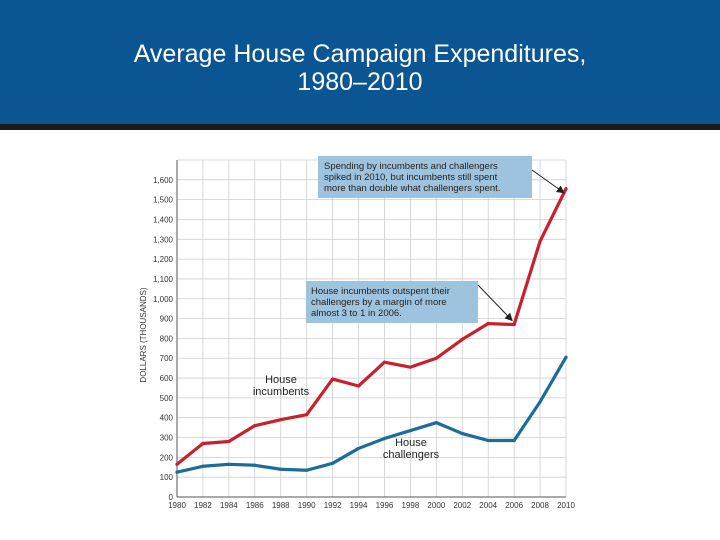 The width and height of the screenshot is (720, 540). Describe the element at coordinates (281, 505) in the screenshot. I see `x-tick-label: 1988` at that location.